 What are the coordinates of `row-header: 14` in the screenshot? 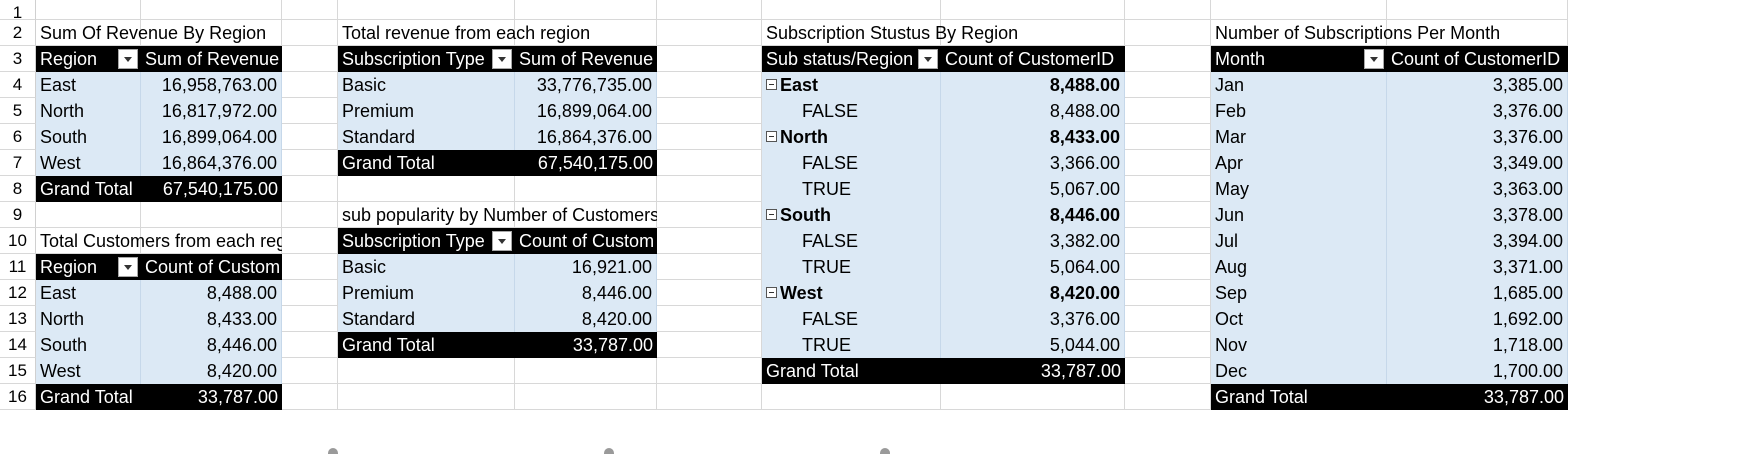 It's located at (18, 345).